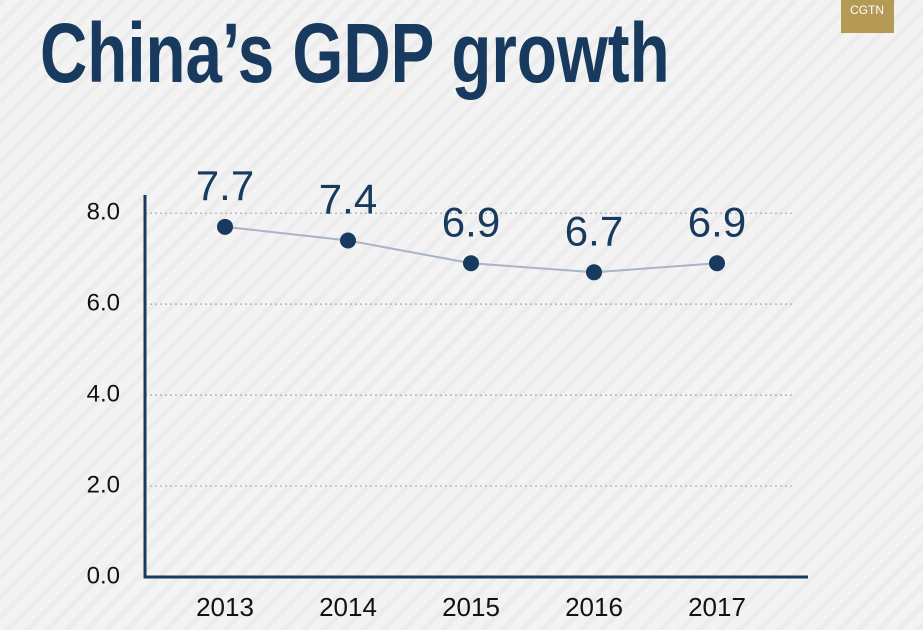  What do you see at coordinates (594, 230) in the screenshot?
I see `data-label: 6.7` at bounding box center [594, 230].